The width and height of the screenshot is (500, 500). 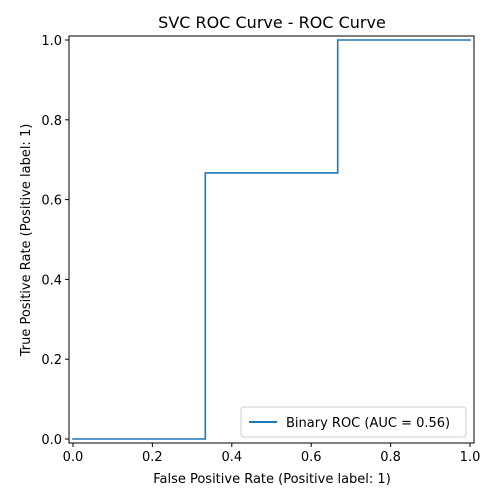 I want to click on y-tick-label: 0.2, so click(x=51, y=360).